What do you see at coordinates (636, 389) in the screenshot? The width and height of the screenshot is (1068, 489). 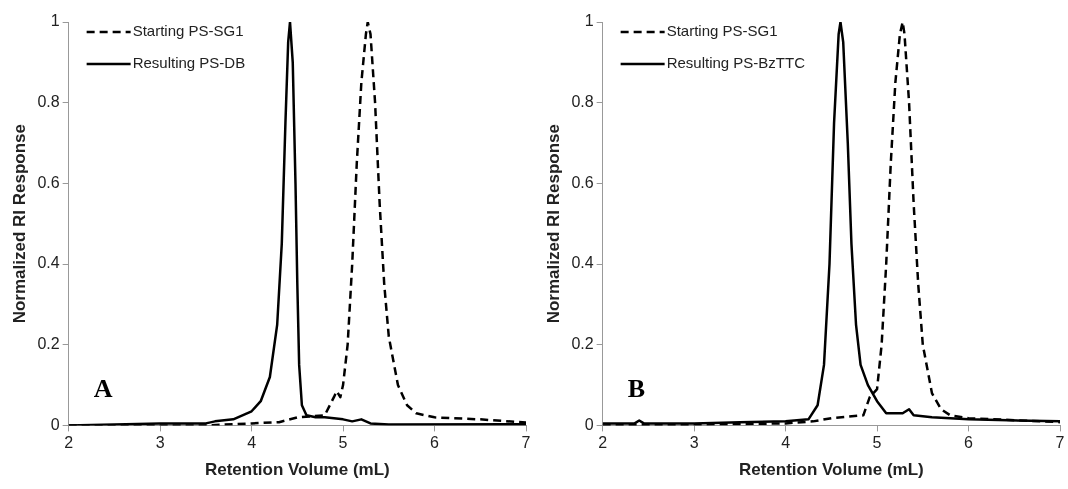 I see `annotation: B` at bounding box center [636, 389].